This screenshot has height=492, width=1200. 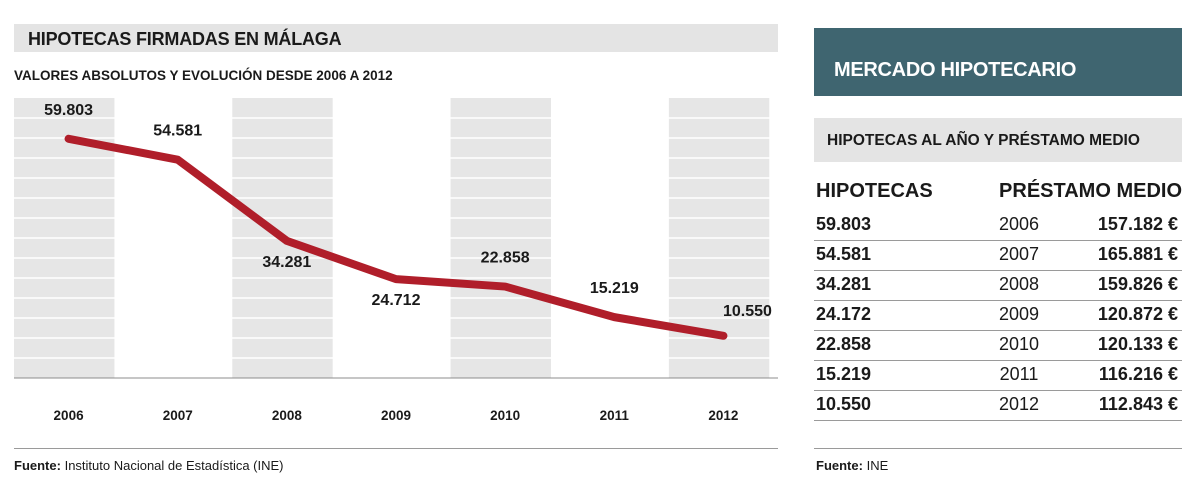 I want to click on right-source: Fuente: INE, so click(x=852, y=465).